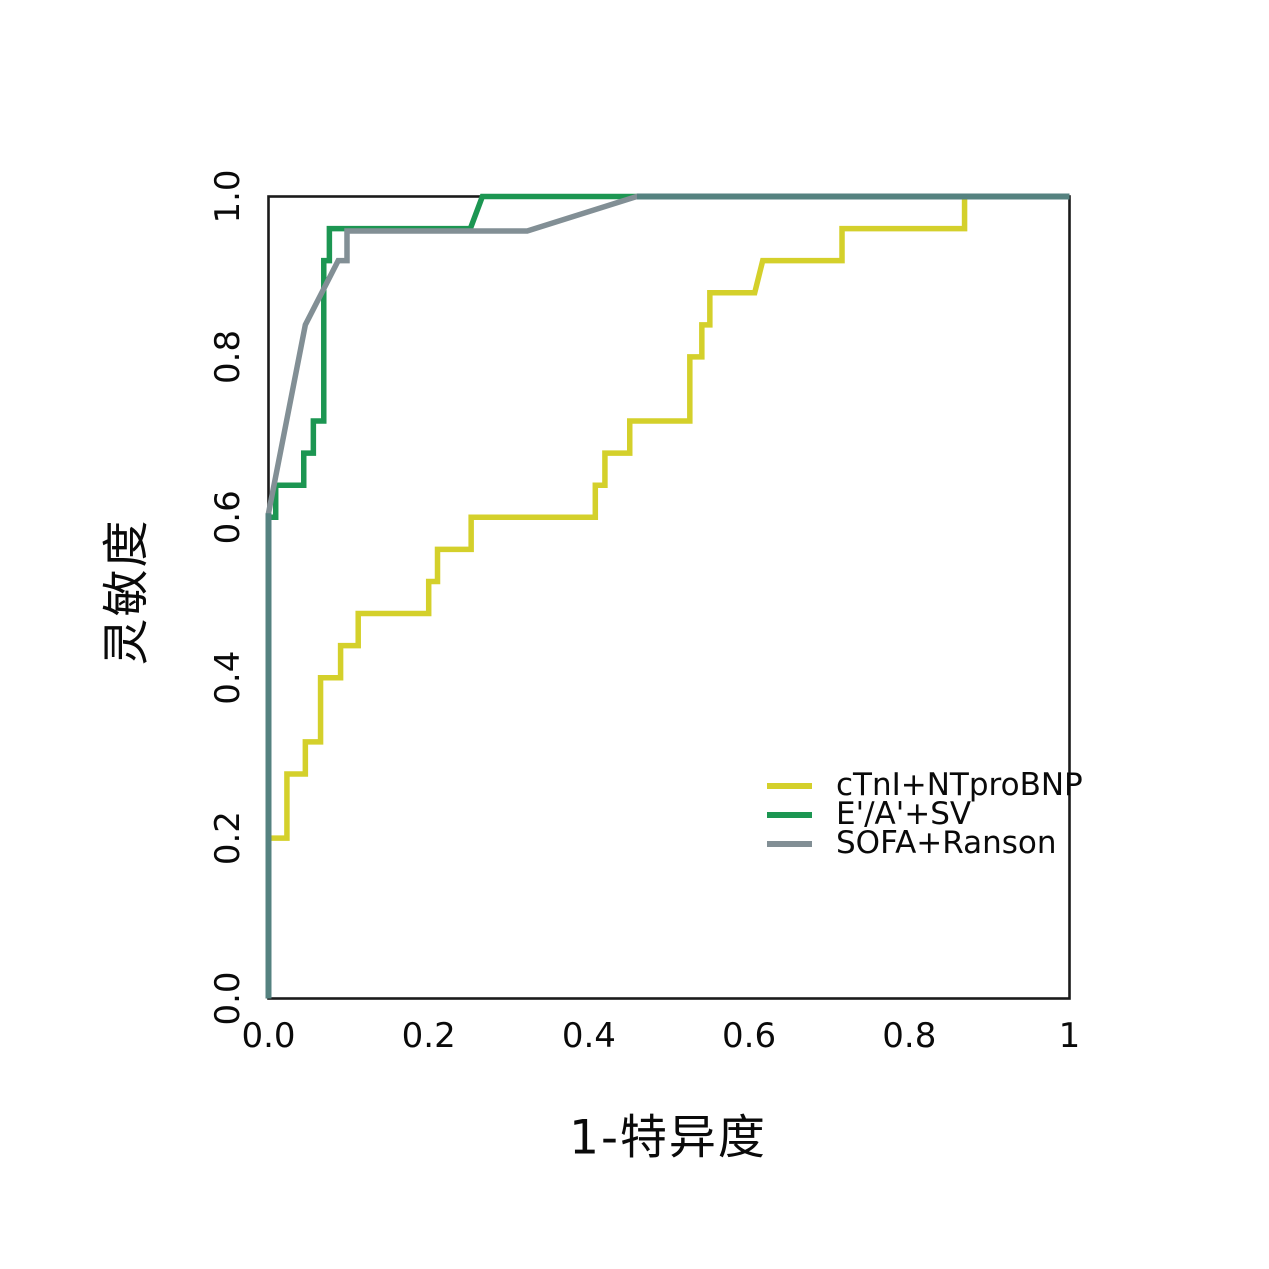  I want to click on legend-label: SOFA+Ranson, so click(946, 843).